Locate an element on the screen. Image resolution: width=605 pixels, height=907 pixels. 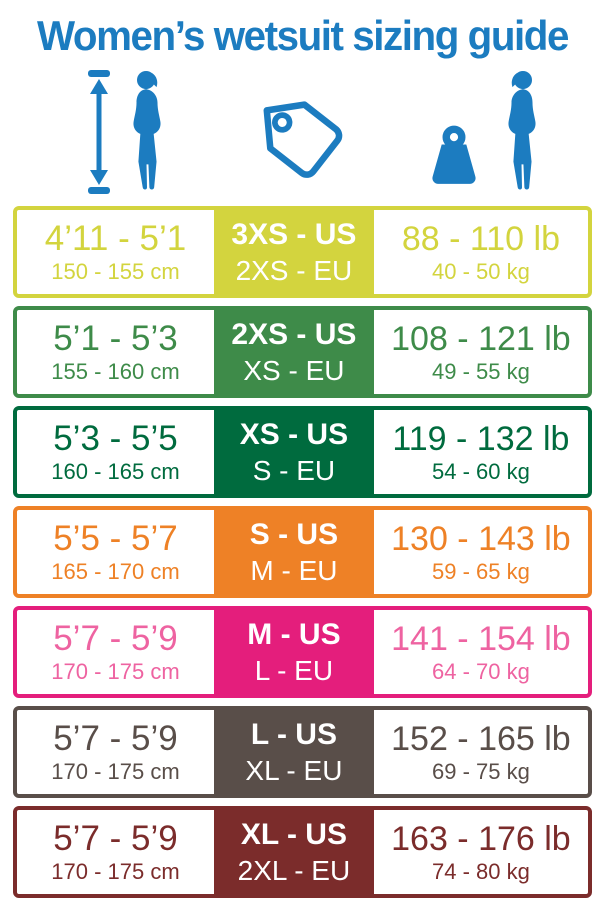
size-cell: L - US XL - EU is located at coordinates (293, 752).